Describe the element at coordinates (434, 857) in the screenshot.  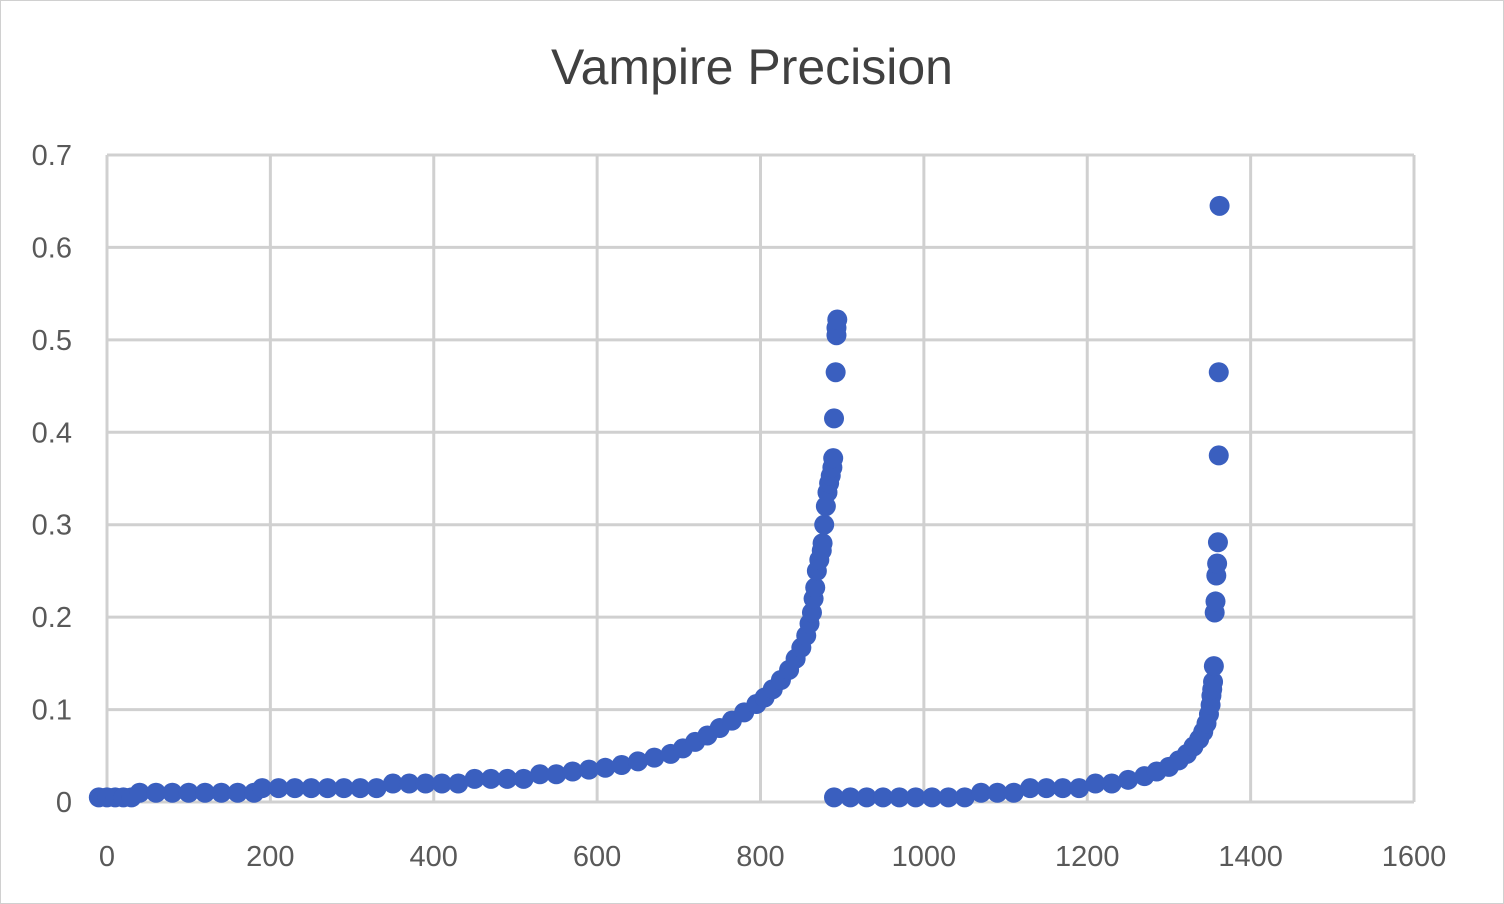
I see `x-tick-label: 400` at that location.